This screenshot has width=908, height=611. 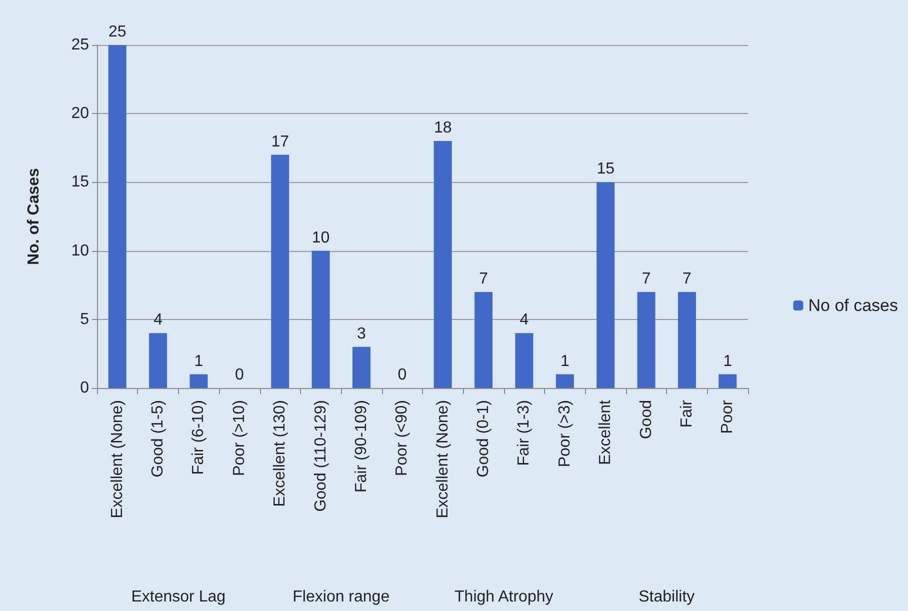 I want to click on data-label: 25, so click(x=117, y=32).